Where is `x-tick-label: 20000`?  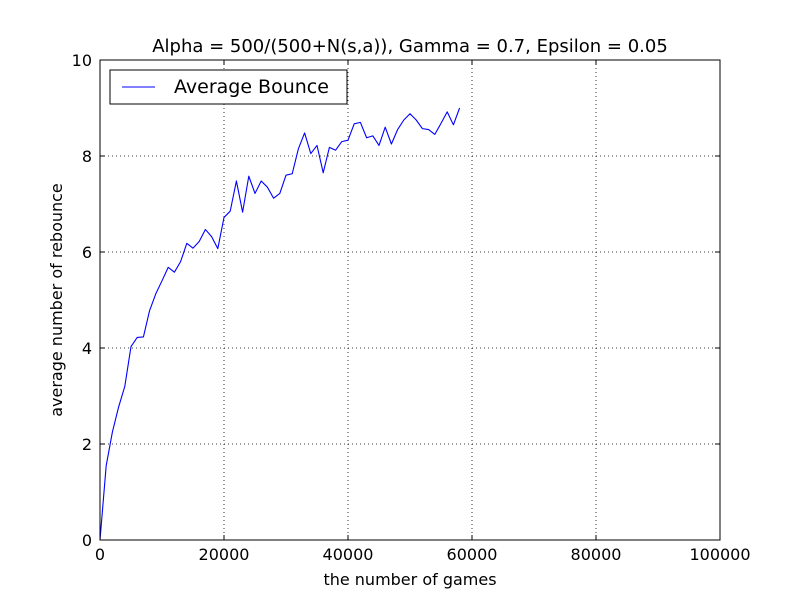 x-tick-label: 20000 is located at coordinates (224, 554).